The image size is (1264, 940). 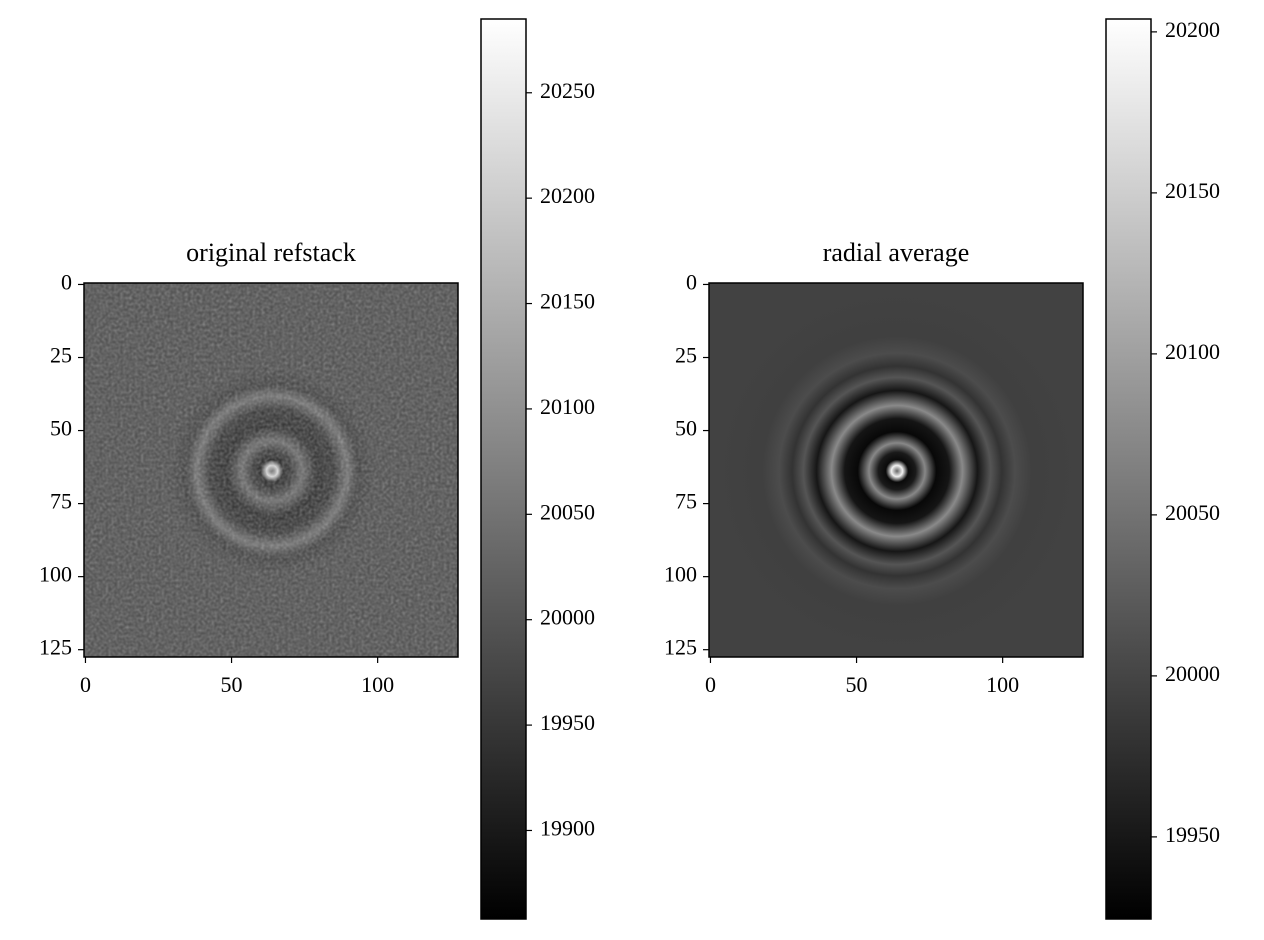 I want to click on chart-title: original refstack, so click(x=271, y=252).